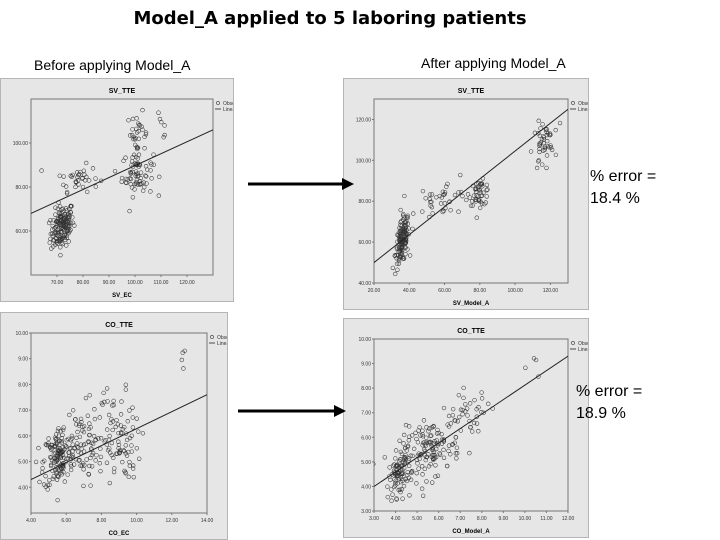 The height and width of the screenshot is (540, 720). I want to click on x-tick-label: 8.00, so click(482, 519).